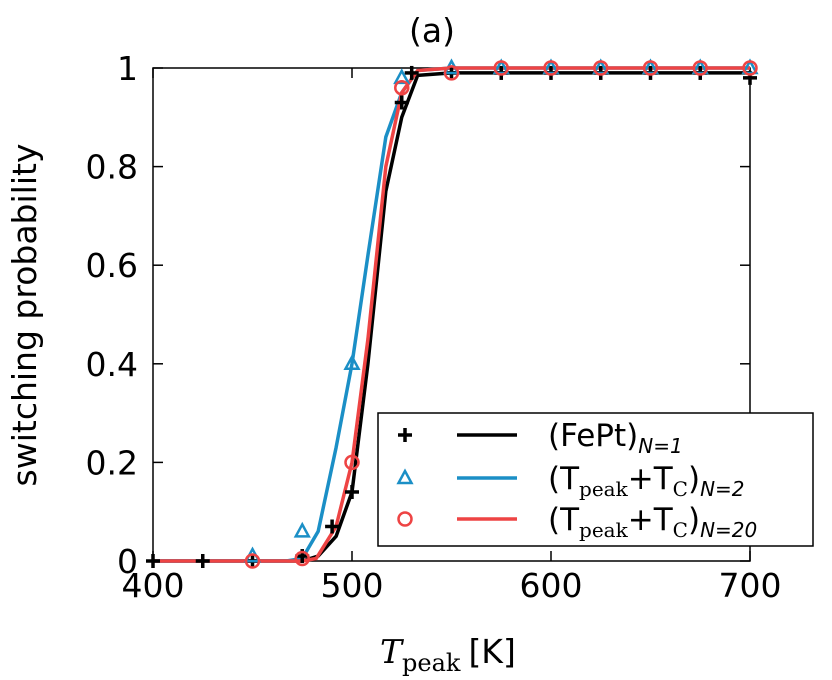 The image size is (832, 680). What do you see at coordinates (646, 481) in the screenshot?
I see `legend-label-series-2: (Tpeak+TC)N=2` at bounding box center [646, 481].